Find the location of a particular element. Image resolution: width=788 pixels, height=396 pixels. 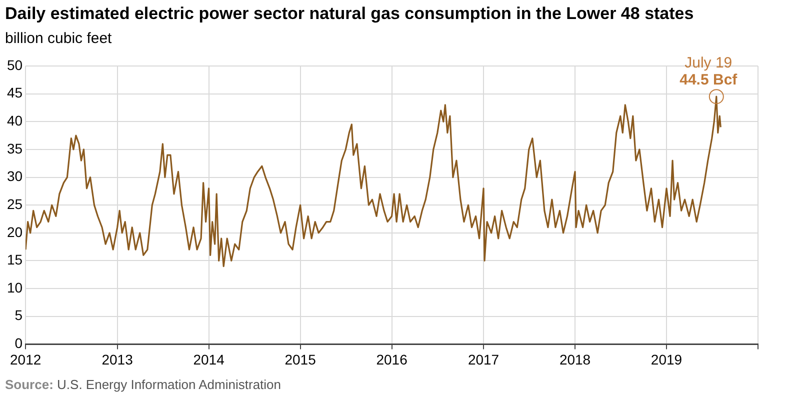

x-tick-label: 2012 is located at coordinates (26, 359).